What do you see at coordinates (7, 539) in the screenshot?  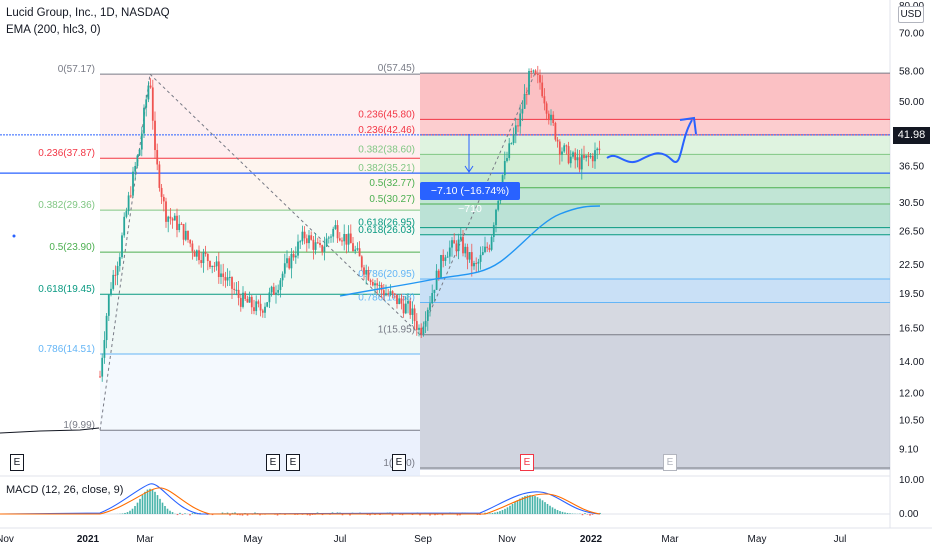 I see `time-axis-label: Nov` at bounding box center [7, 539].